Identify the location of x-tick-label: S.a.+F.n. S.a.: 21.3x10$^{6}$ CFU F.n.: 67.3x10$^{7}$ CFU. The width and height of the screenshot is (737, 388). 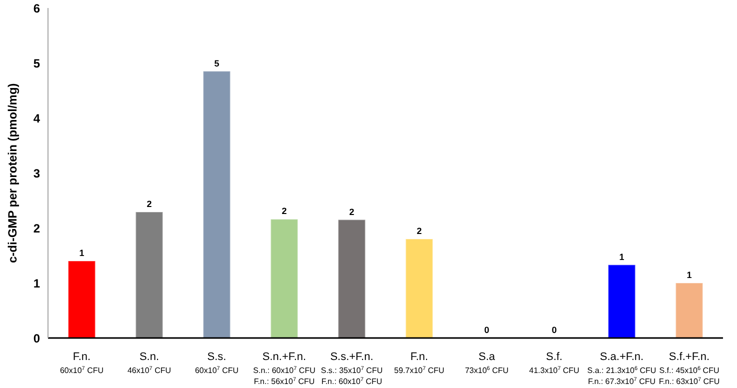
(621, 368).